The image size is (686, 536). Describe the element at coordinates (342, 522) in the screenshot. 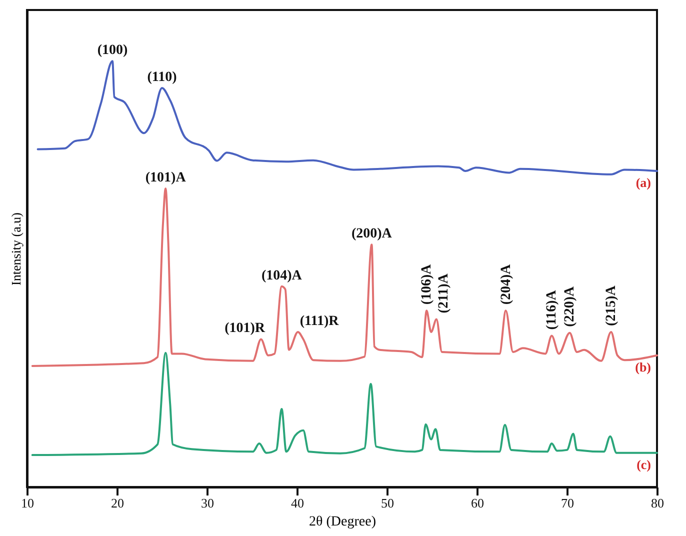

I see `x-axis-title: 2θ (Degree)` at that location.